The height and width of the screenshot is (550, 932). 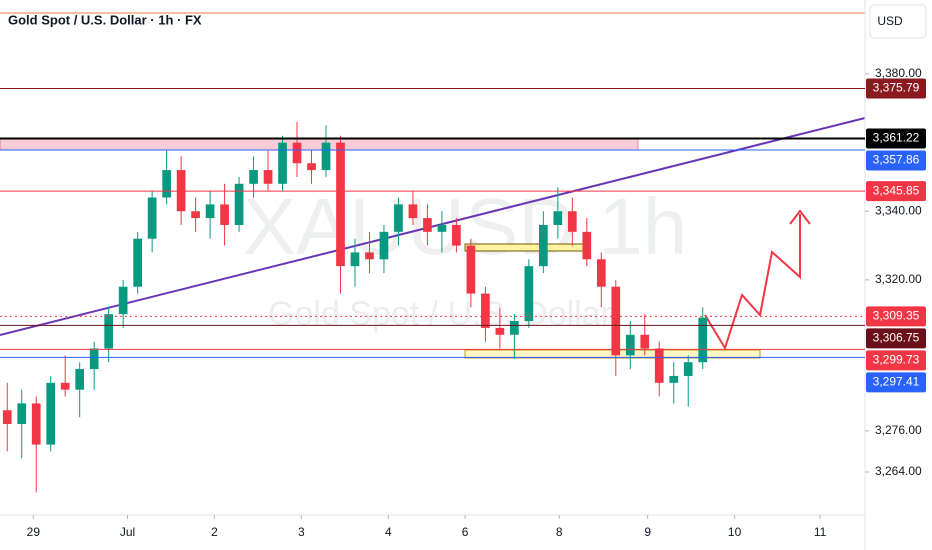 What do you see at coordinates (319, 144) in the screenshot?
I see `supply-zone` at bounding box center [319, 144].